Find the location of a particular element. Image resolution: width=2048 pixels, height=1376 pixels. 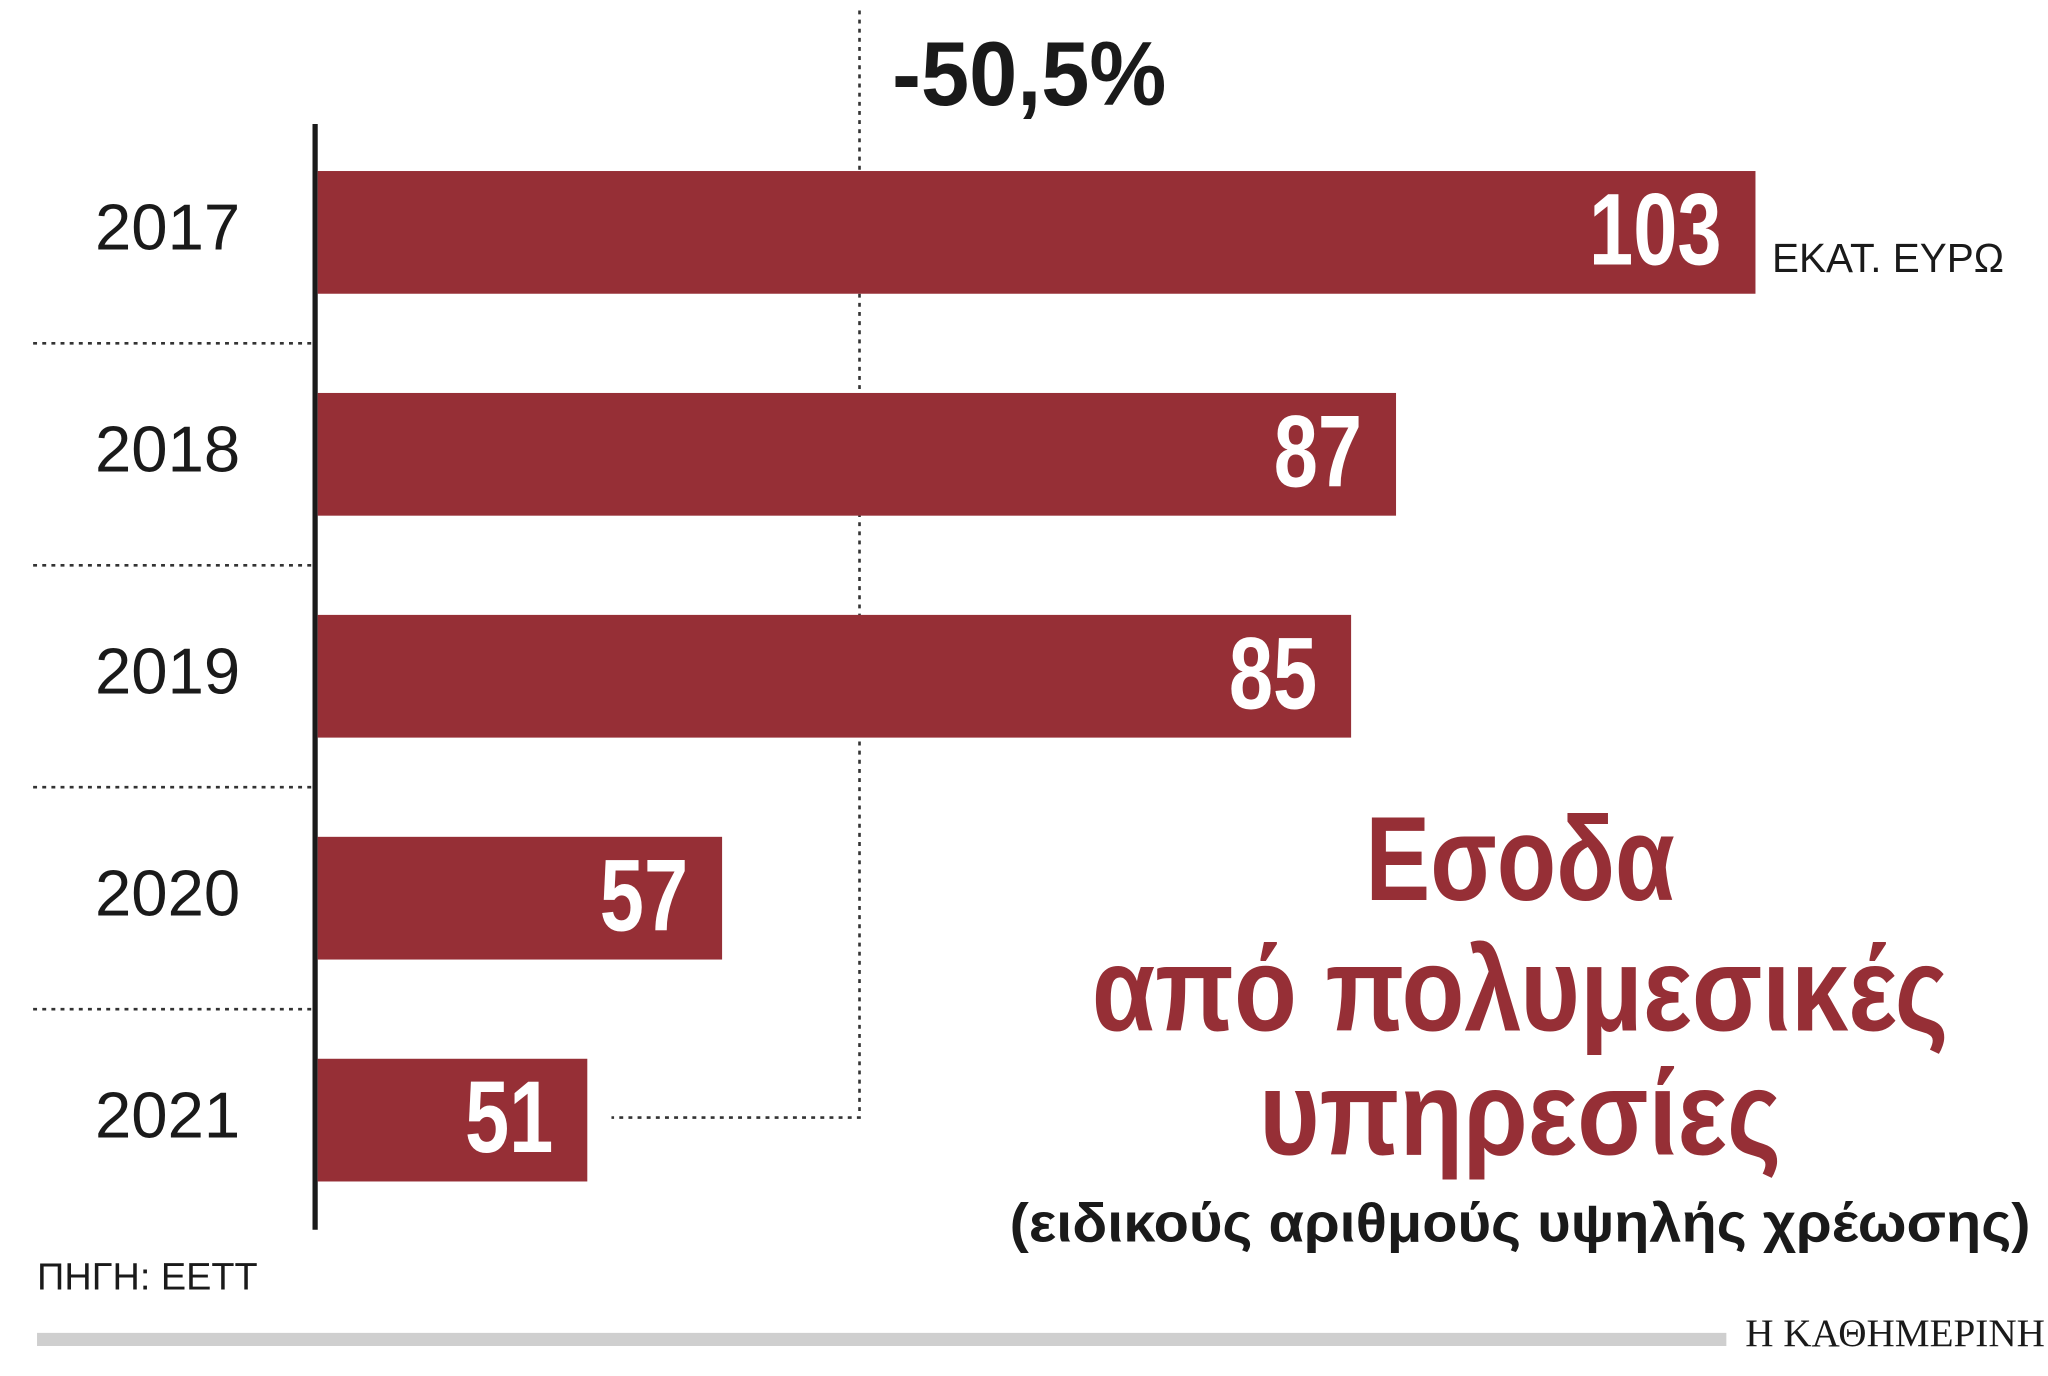

publisher: Η ΚΑΘΗΜΕΡΙΝΗ is located at coordinates (1895, 1333).